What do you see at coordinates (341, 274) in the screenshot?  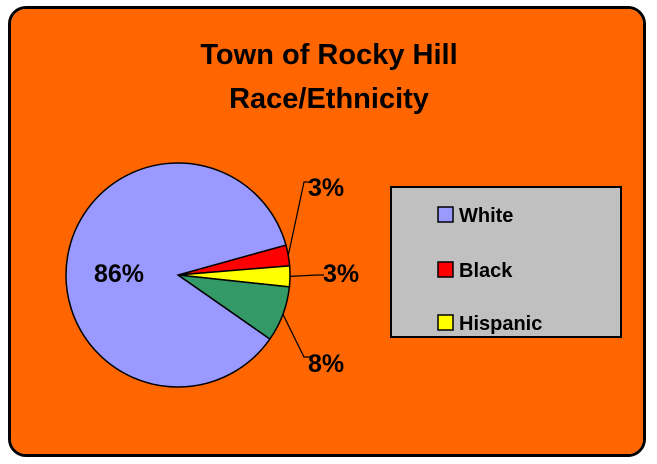 I see `data-label-hispanic: 3%` at bounding box center [341, 274].